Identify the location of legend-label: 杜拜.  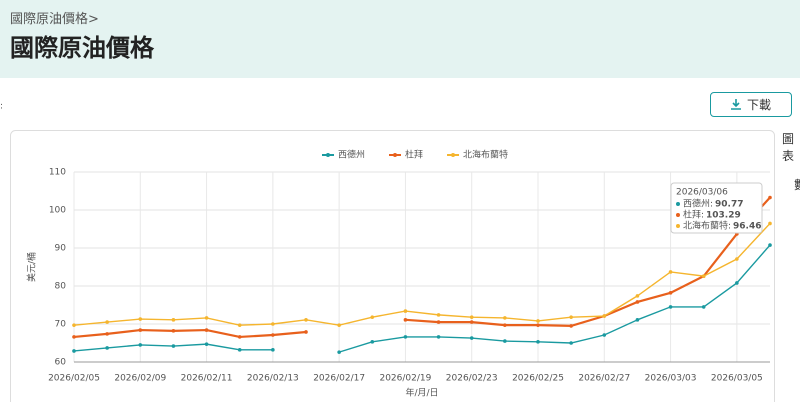
(414, 155).